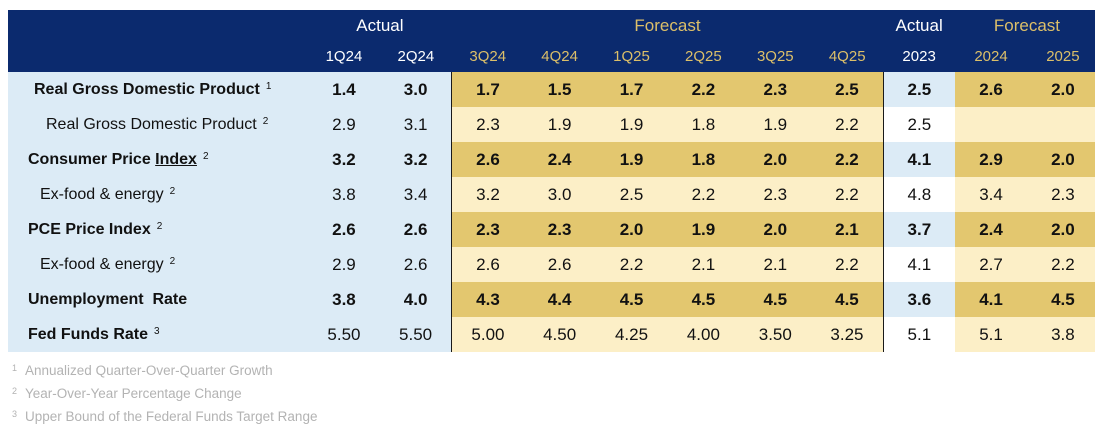 Image resolution: width=1095 pixels, height=435 pixels. I want to click on footnote-ref: 3, so click(157, 331).